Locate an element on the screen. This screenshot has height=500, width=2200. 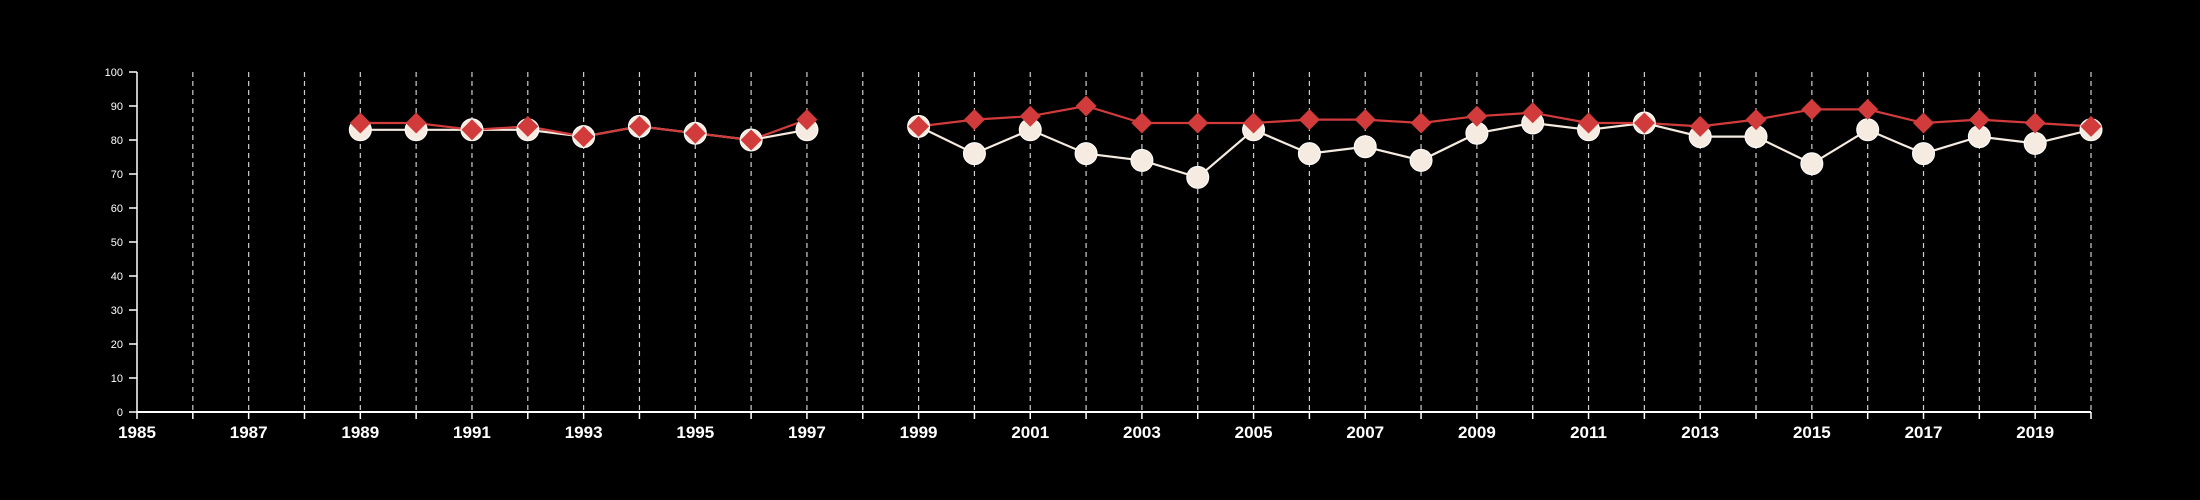
y-tick-label: 20 is located at coordinates (117, 345).